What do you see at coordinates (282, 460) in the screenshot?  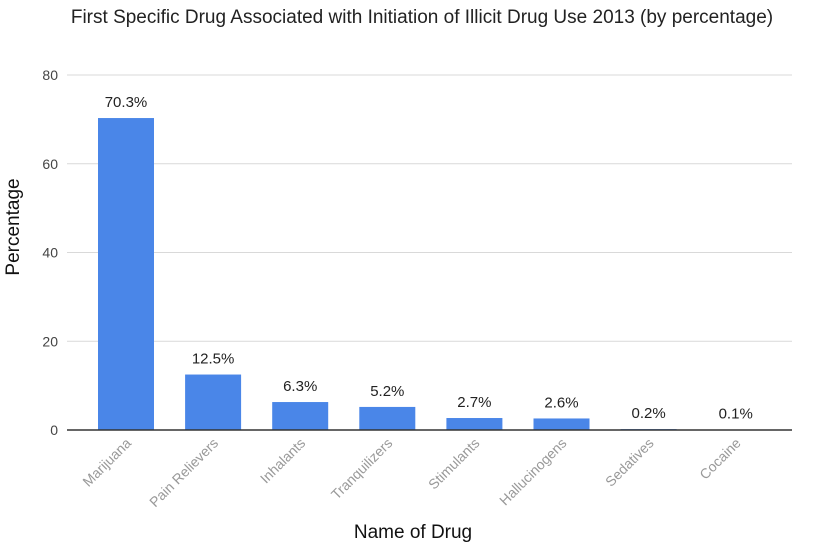 I see `x-tick-label: Inhalants` at bounding box center [282, 460].